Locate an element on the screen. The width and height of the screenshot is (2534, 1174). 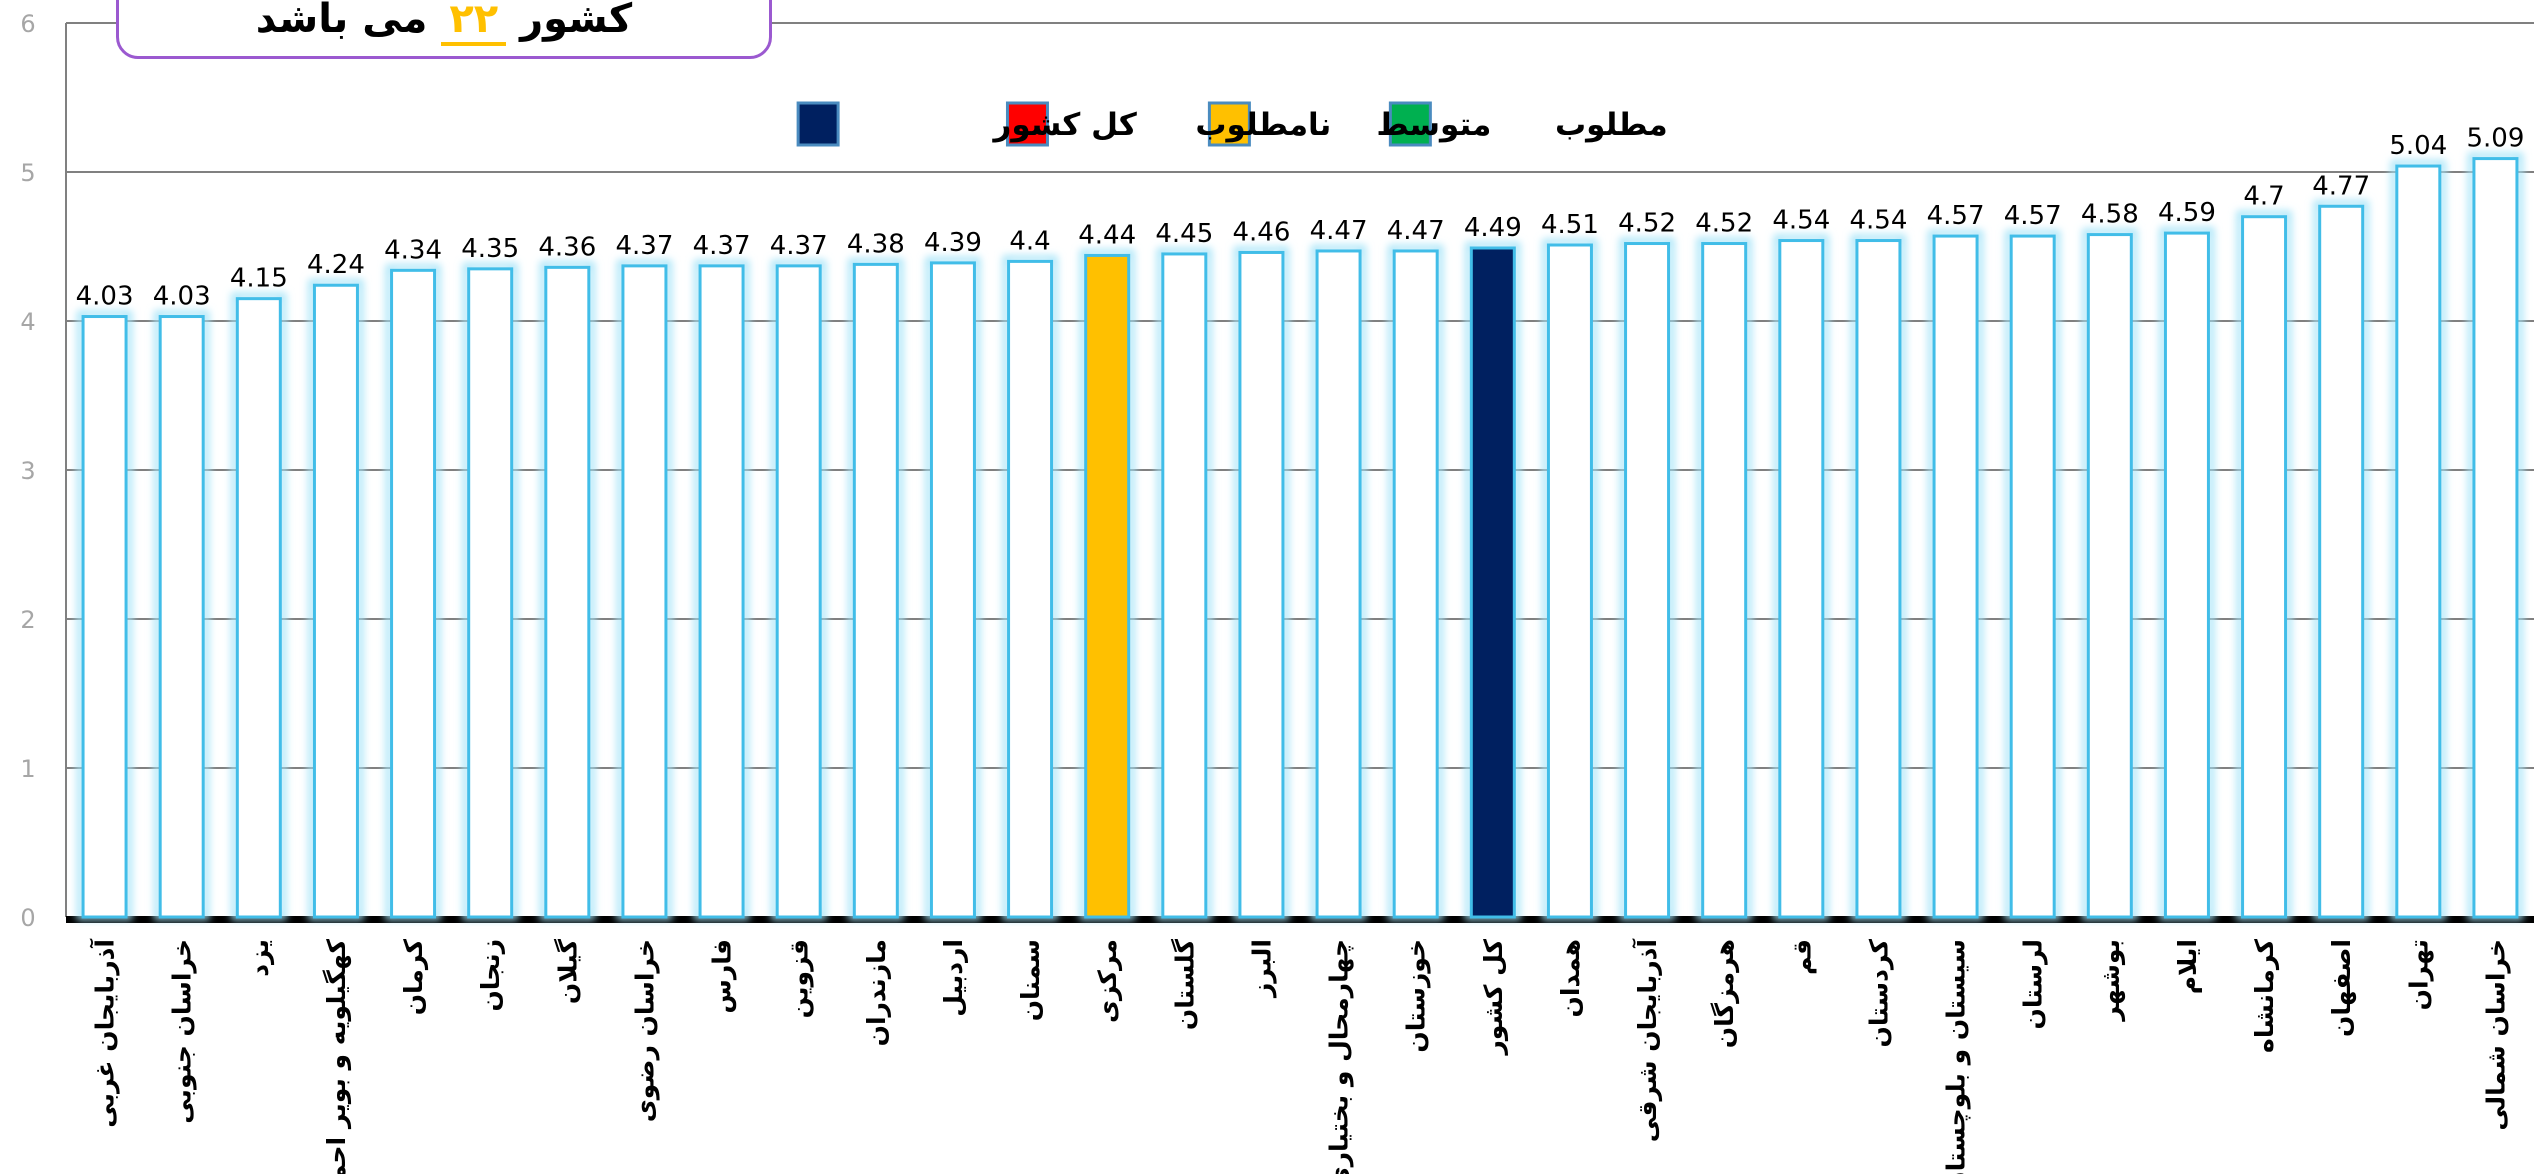
x-tick-label: بوشهر is located at coordinates (2111, 981).